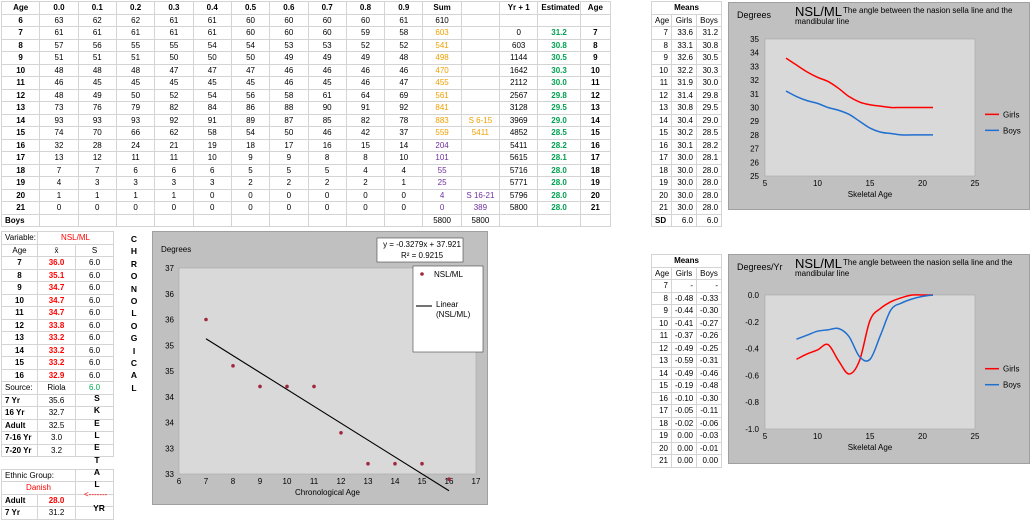 This screenshot has width=1032, height=520. Describe the element at coordinates (250, 70) in the screenshot. I see `table-cell: 47` at that location.